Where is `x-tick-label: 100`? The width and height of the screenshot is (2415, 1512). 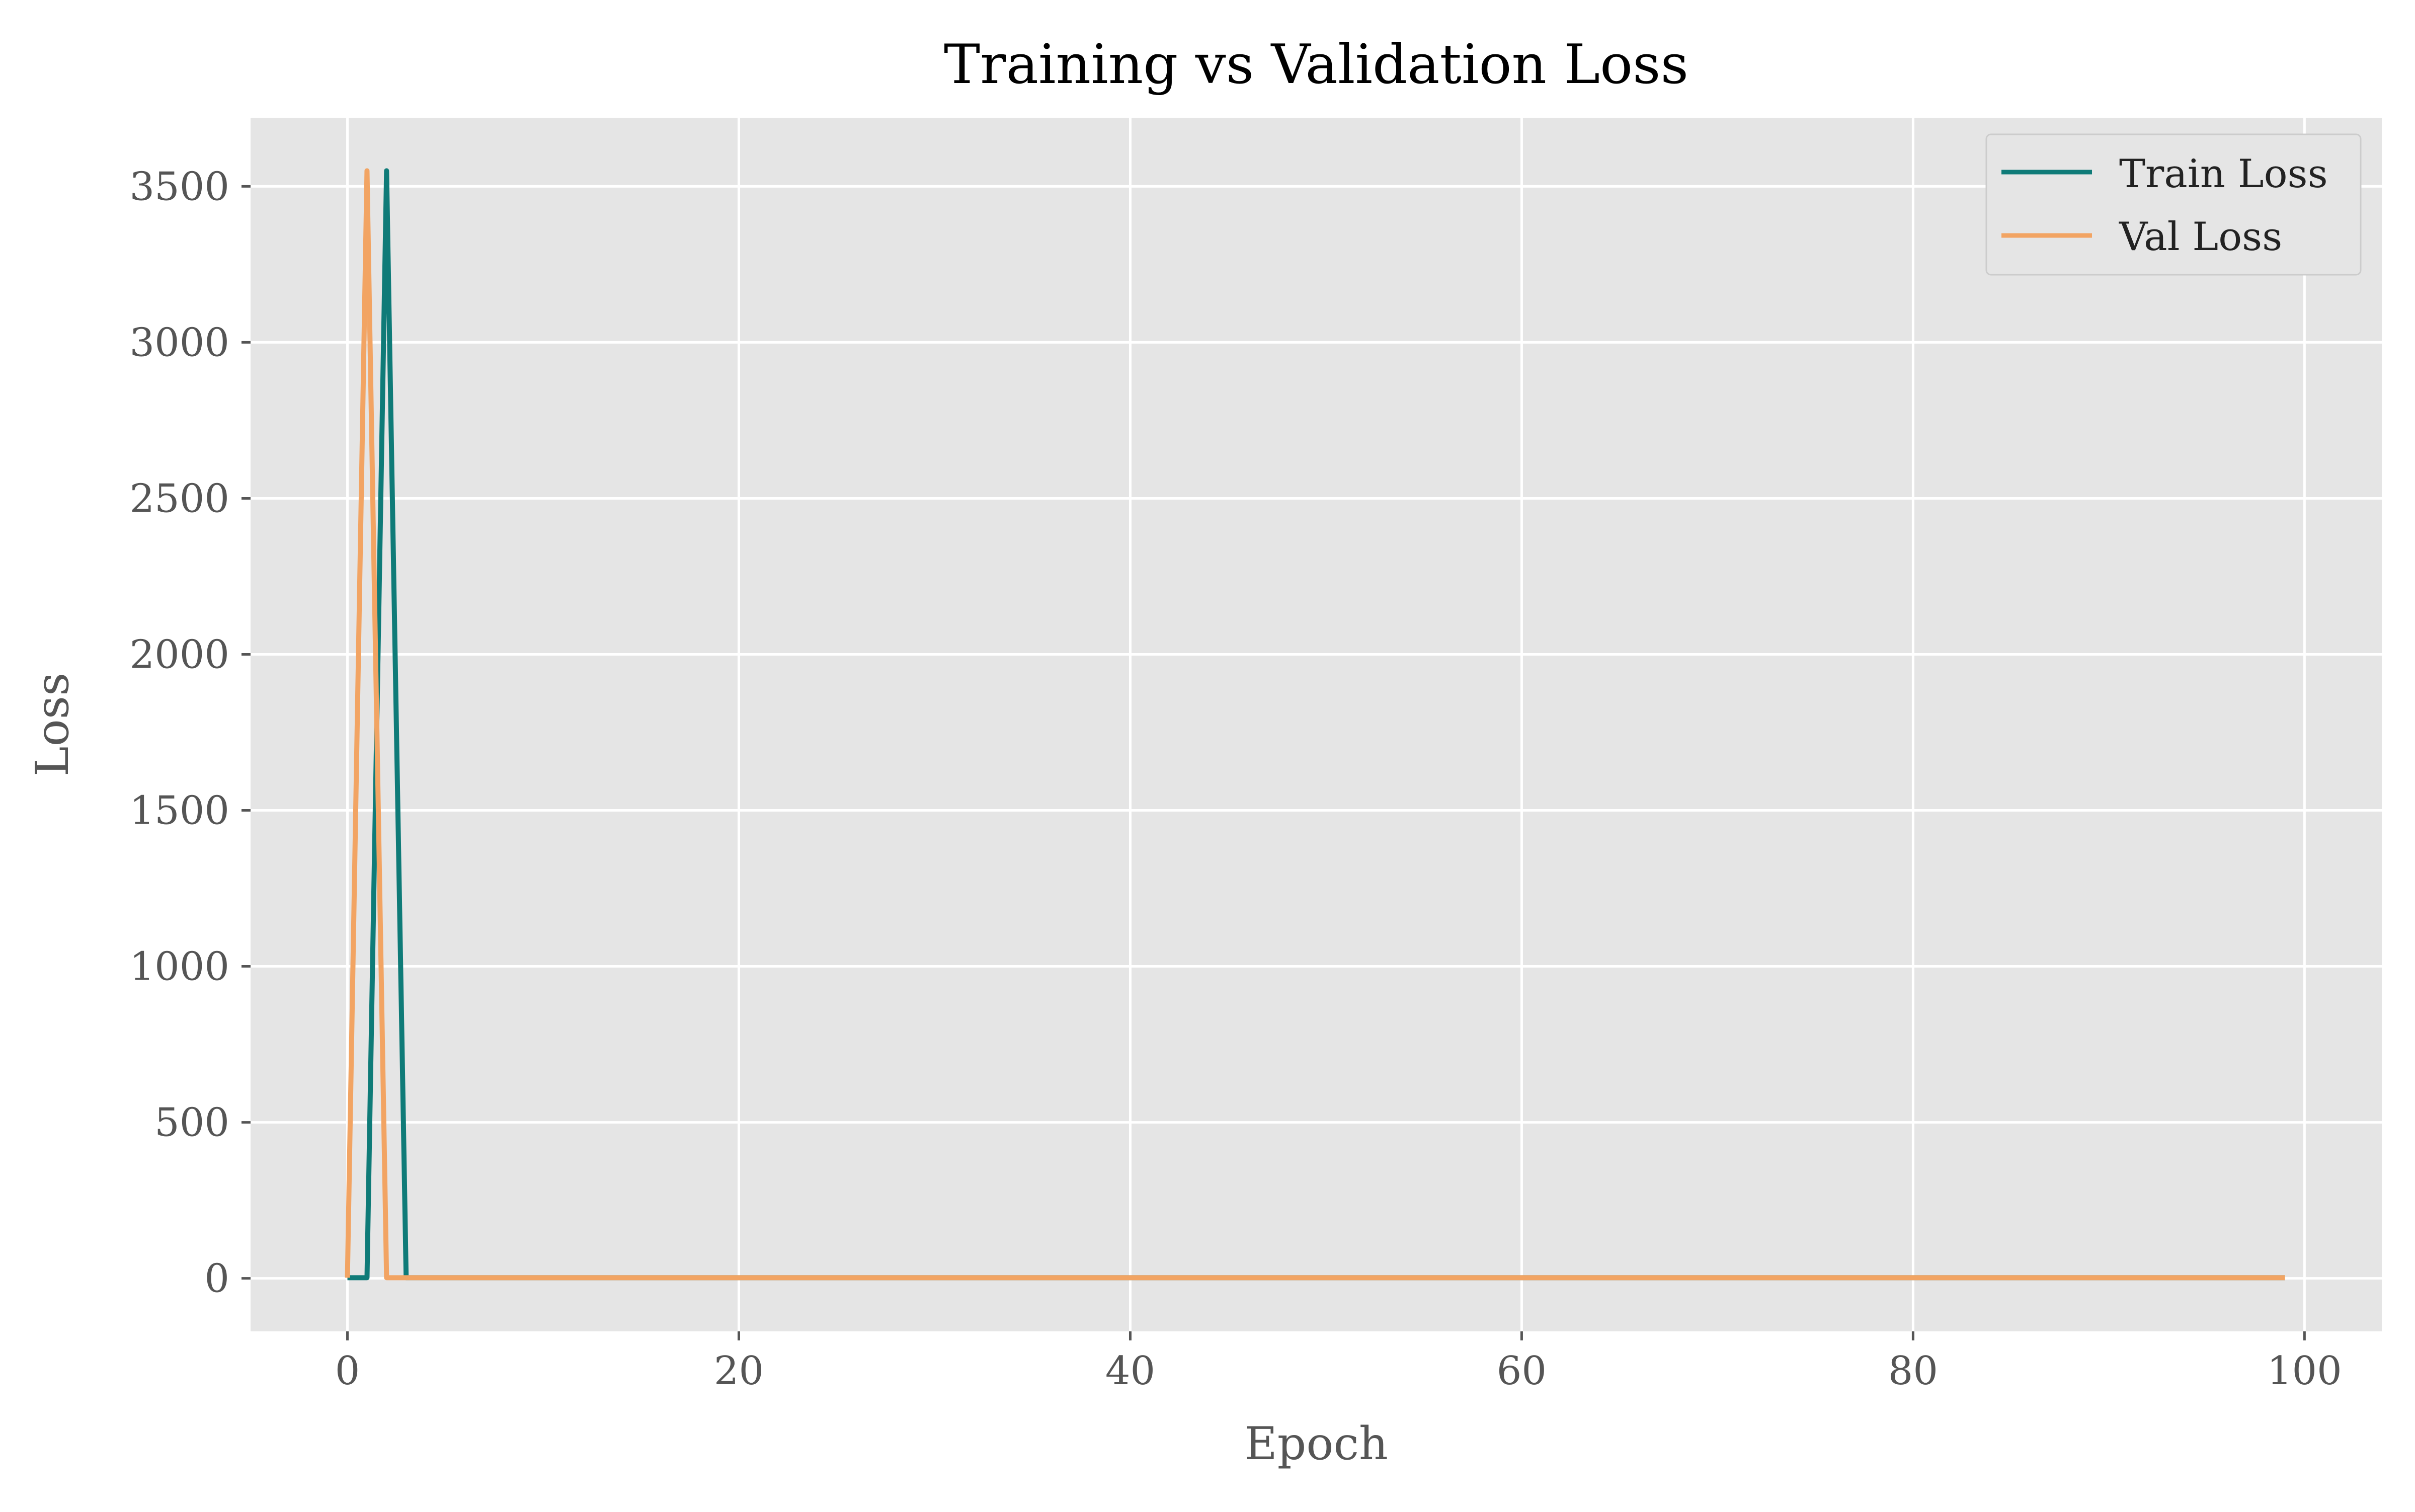 x-tick-label: 100 is located at coordinates (2305, 1371).